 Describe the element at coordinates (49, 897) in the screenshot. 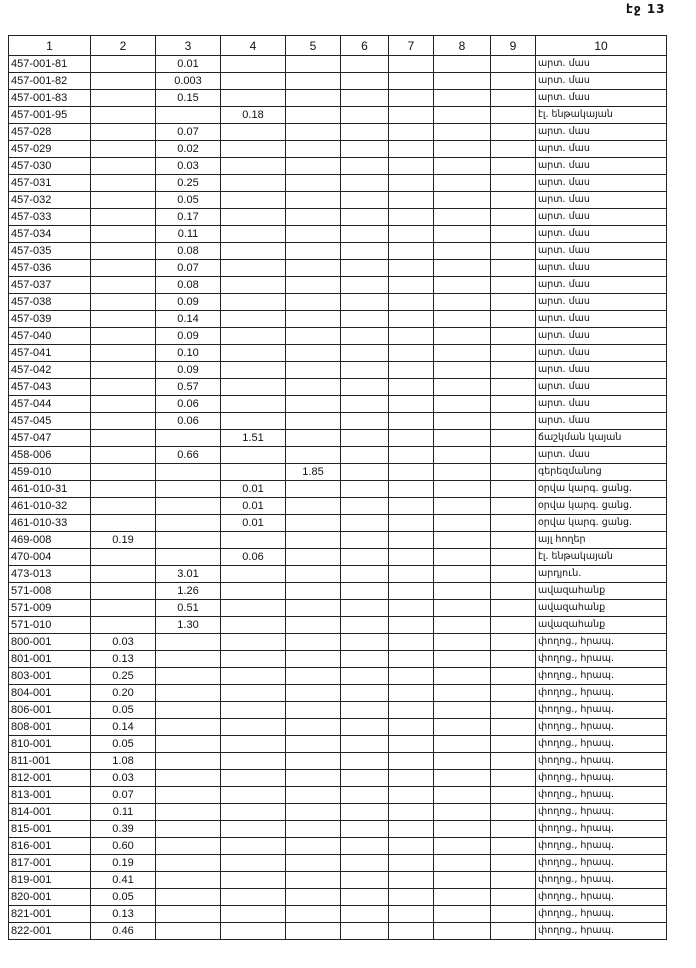

I see `parcel-code-cell: 820-001` at that location.